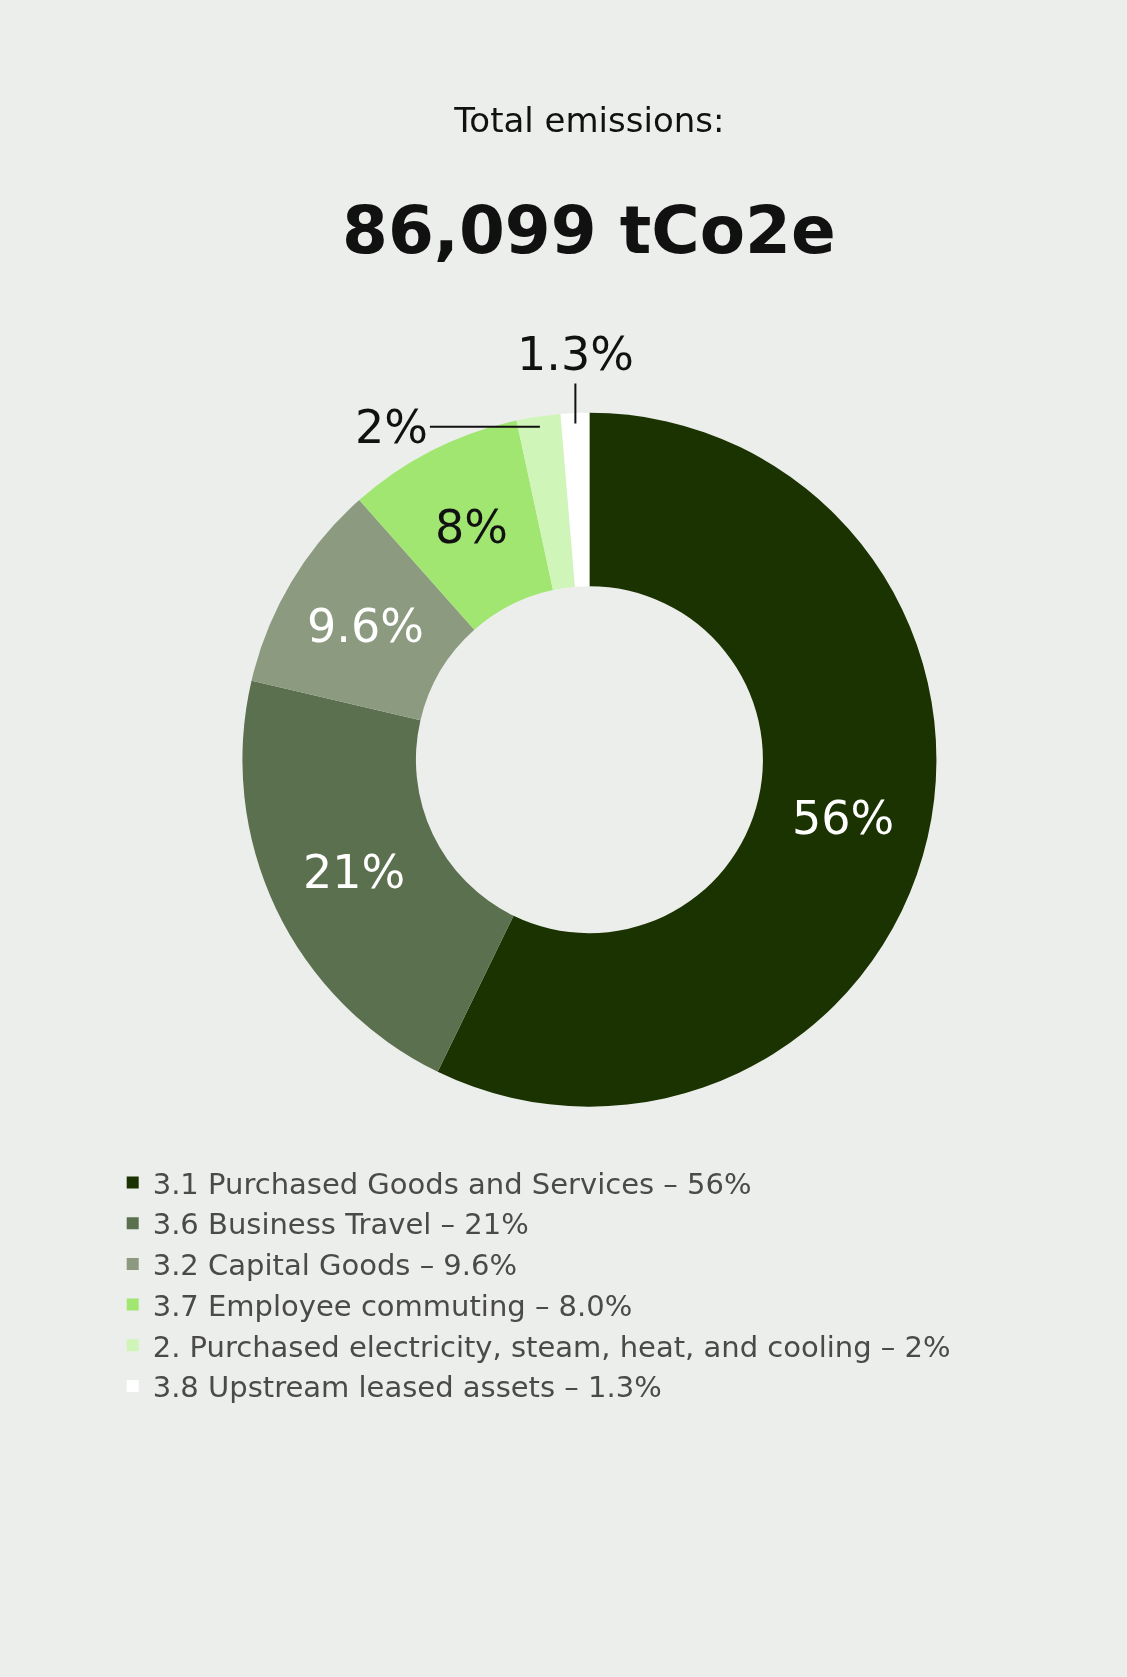  Describe the element at coordinates (471, 527) in the screenshot. I see `data-label: 8%` at that location.